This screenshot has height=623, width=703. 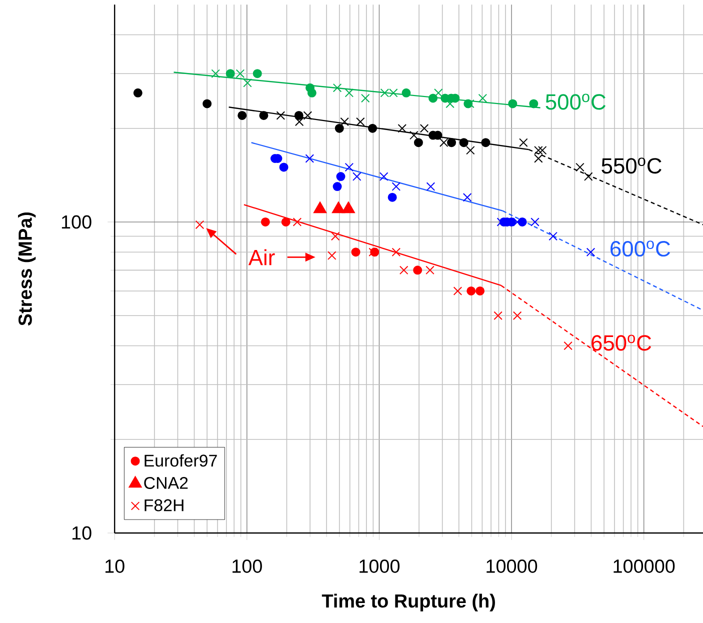 What do you see at coordinates (115, 566) in the screenshot?
I see `x-tick-label: 10` at bounding box center [115, 566].